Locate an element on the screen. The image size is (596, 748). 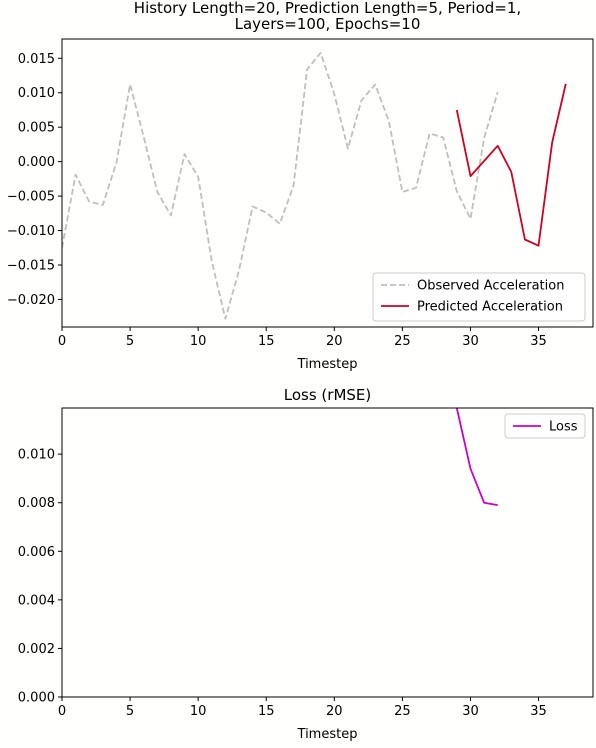
y-tick-label: 0.006 is located at coordinates (36, 552).